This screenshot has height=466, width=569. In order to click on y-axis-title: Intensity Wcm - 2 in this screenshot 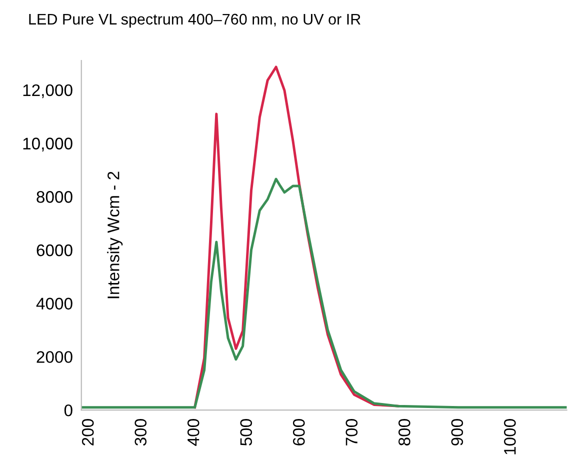, I will do `click(115, 235)`.